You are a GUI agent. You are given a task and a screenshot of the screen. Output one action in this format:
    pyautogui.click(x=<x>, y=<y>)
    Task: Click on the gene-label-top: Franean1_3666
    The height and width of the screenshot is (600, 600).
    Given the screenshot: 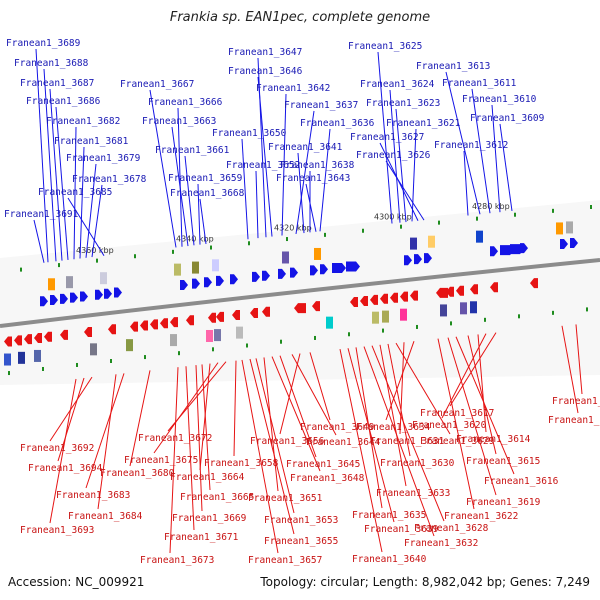 What is the action you would take?
    pyautogui.click(x=185, y=102)
    